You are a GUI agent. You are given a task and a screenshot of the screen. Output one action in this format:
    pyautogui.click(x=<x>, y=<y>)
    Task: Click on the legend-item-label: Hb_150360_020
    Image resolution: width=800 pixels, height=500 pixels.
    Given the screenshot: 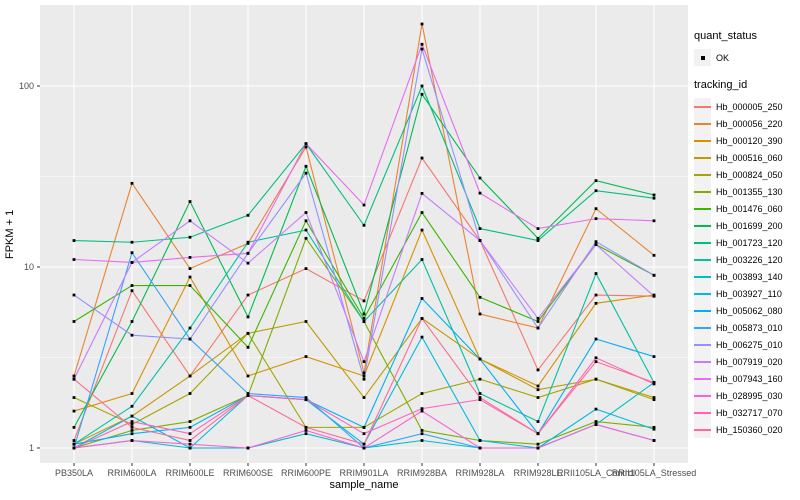 What is the action you would take?
    pyautogui.click(x=749, y=429)
    